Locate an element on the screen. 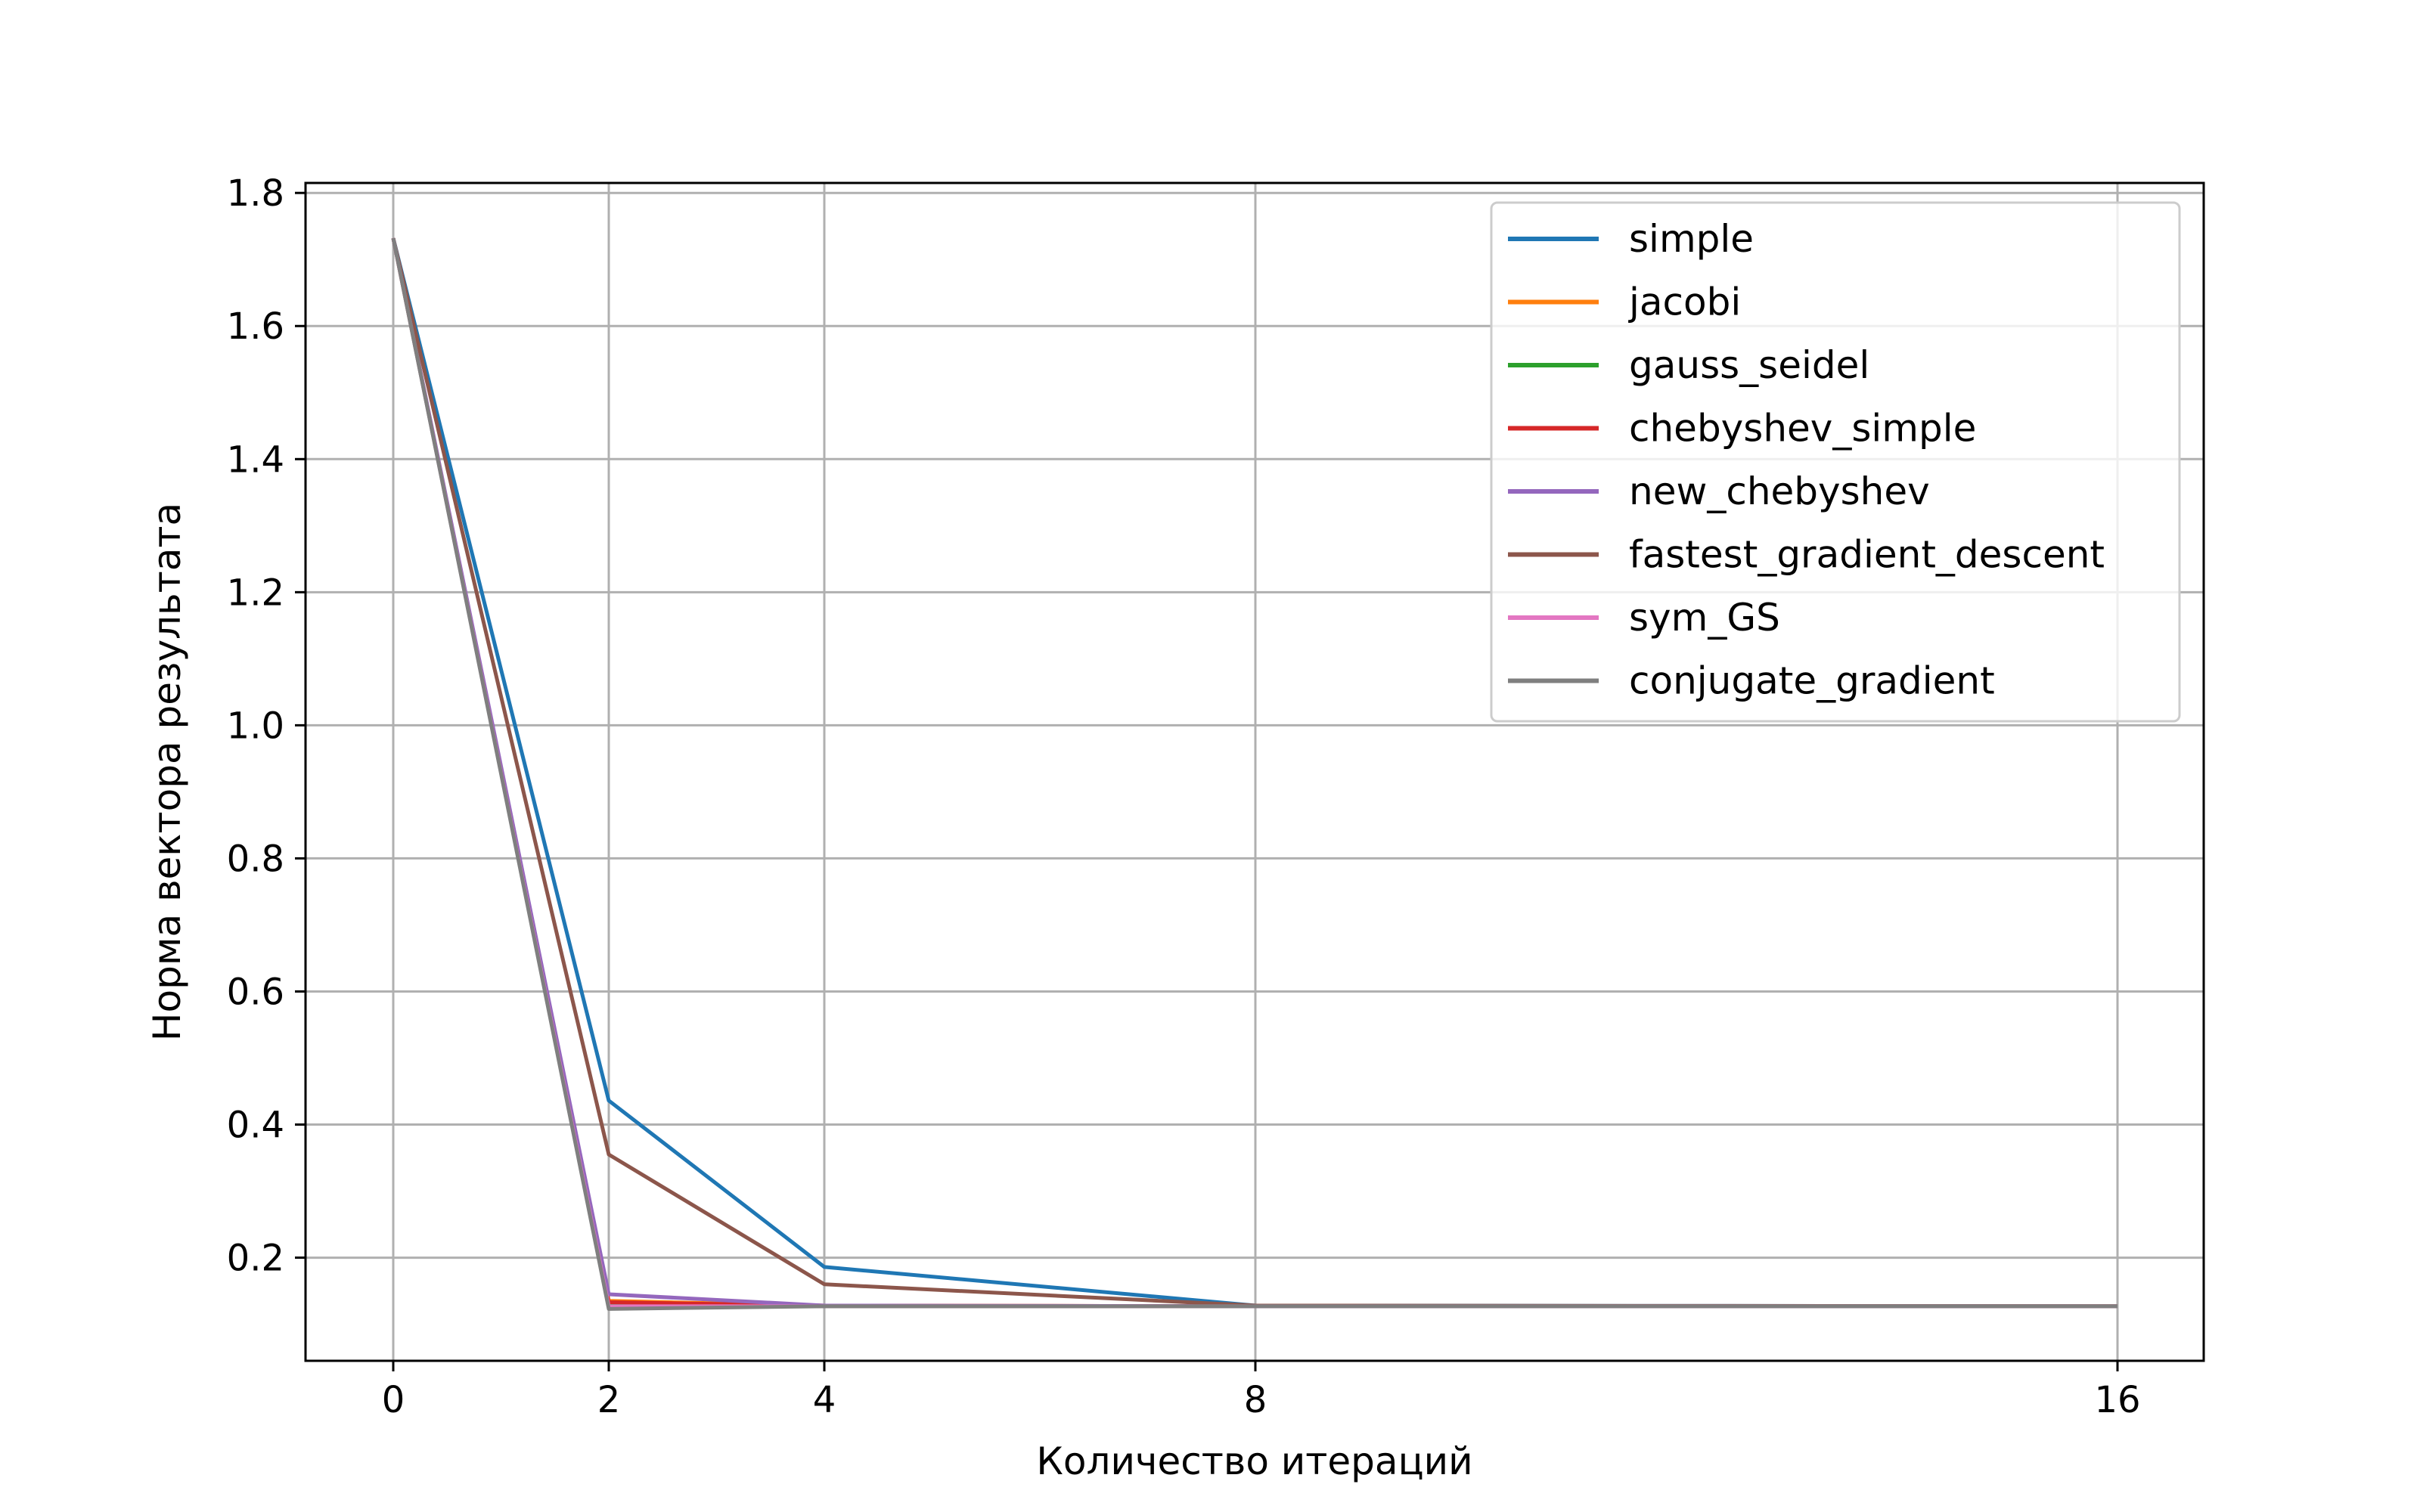 The image size is (2420, 1512). y-tick-label: 1.2 is located at coordinates (255, 593).